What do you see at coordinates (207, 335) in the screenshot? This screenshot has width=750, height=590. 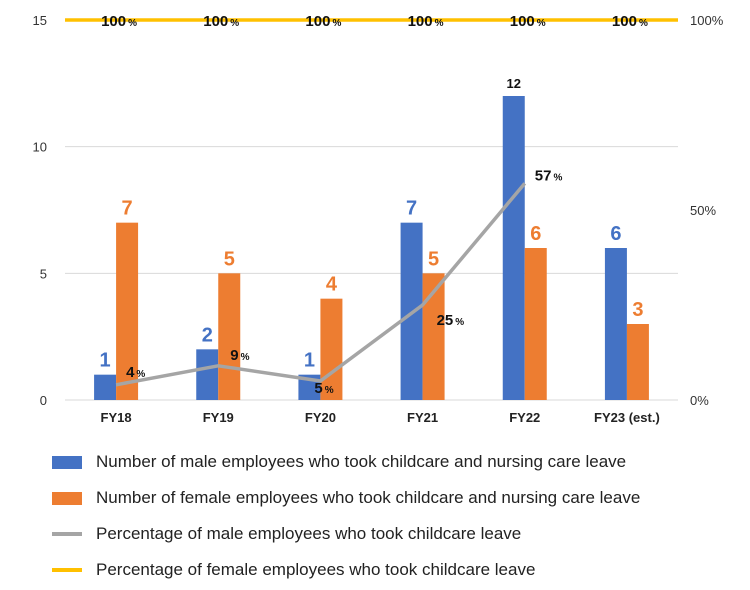 I see `bar-value-label: 2` at bounding box center [207, 335].